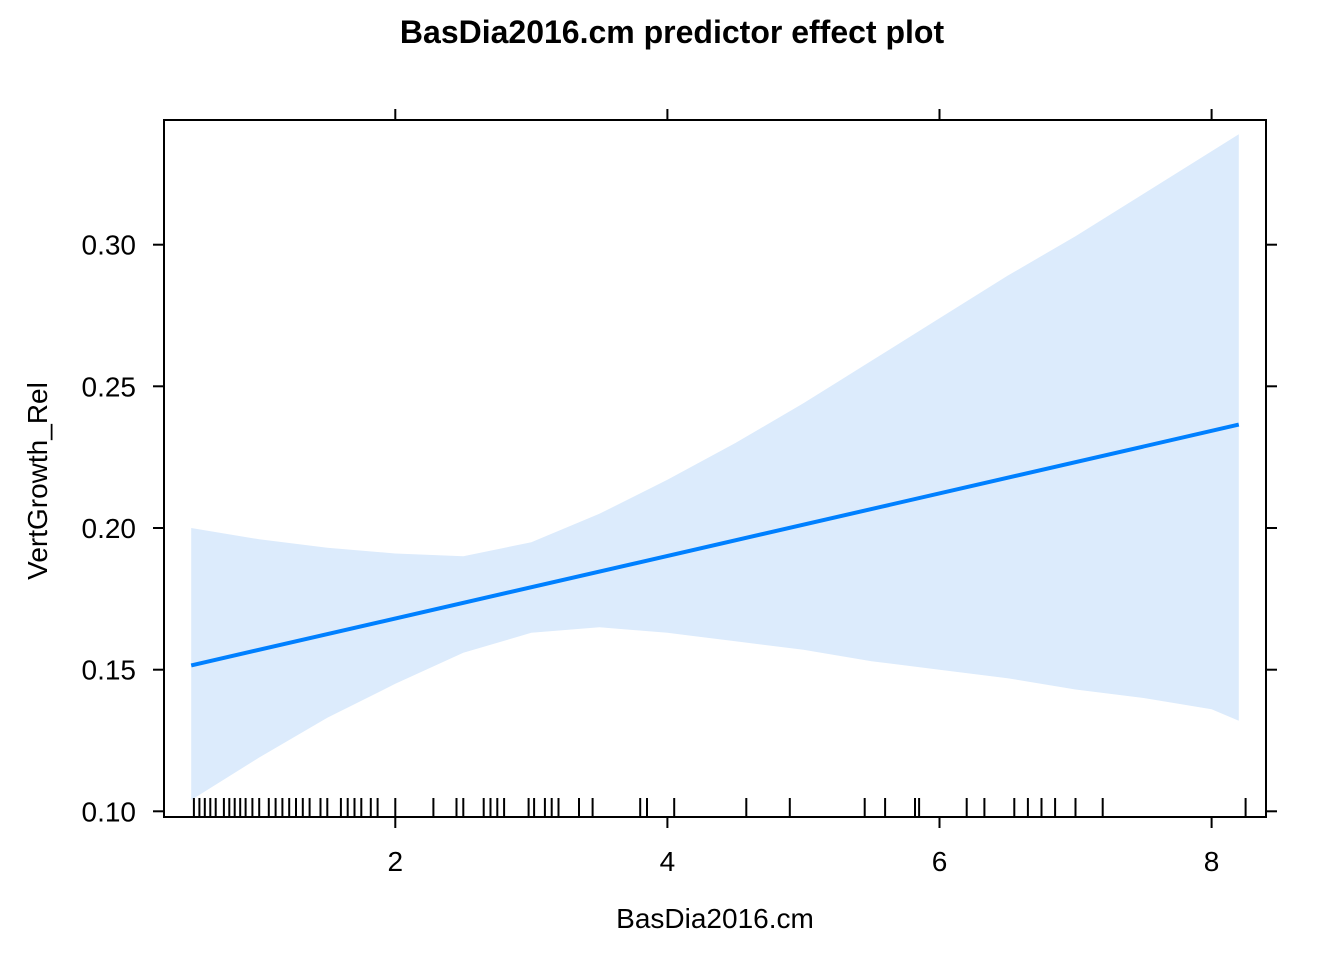  What do you see at coordinates (109, 670) in the screenshot?
I see `y-tick-label: 0.15` at bounding box center [109, 670].